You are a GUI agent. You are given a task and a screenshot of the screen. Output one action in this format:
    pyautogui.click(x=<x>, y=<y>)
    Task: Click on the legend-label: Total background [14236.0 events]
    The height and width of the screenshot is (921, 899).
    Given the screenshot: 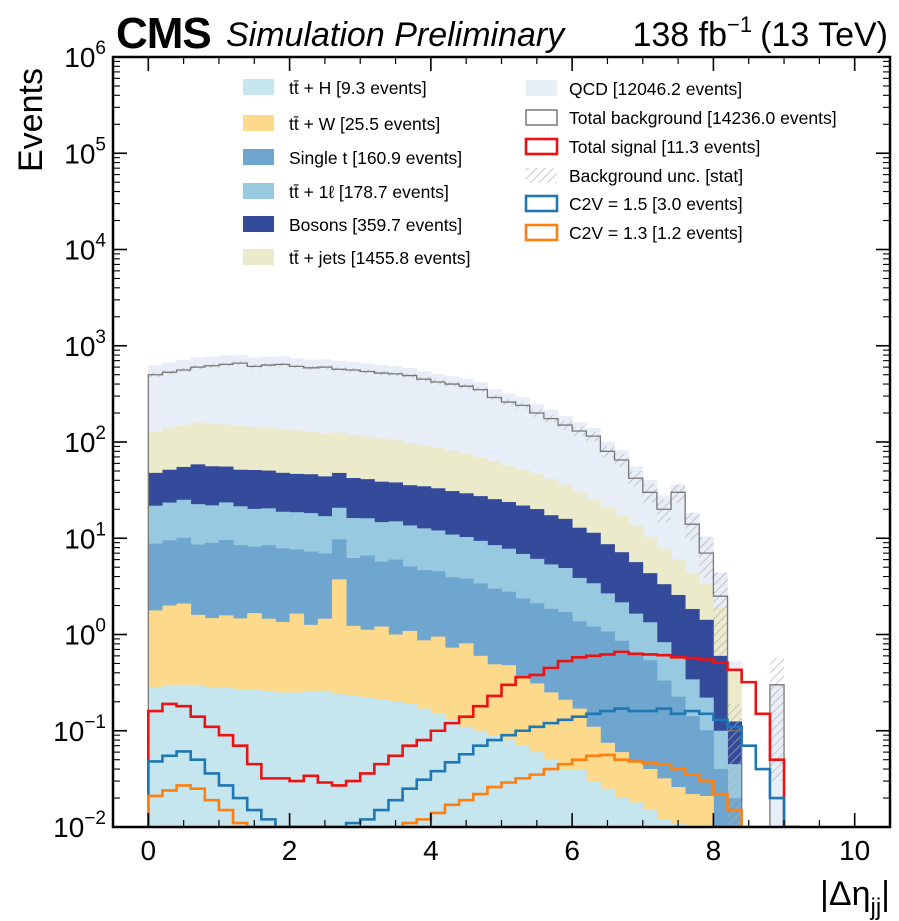 What is the action you would take?
    pyautogui.click(x=703, y=118)
    